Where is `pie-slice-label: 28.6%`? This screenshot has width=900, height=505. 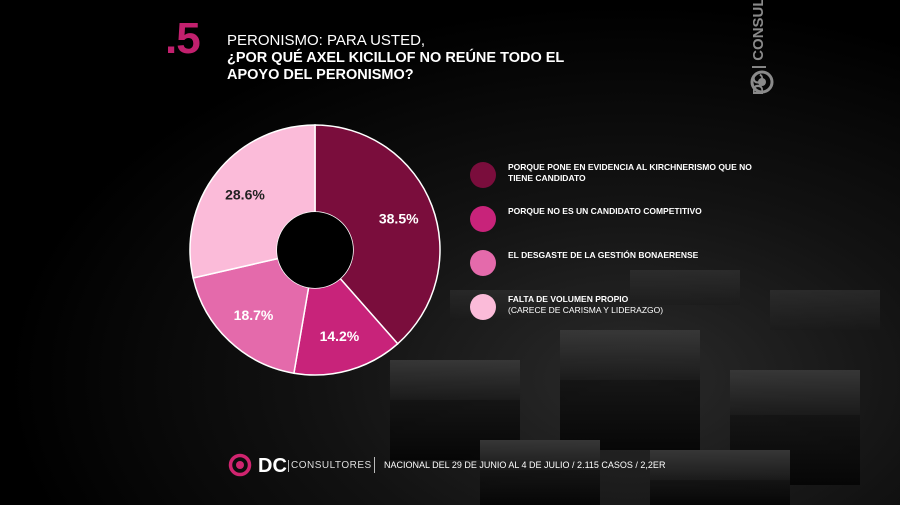 pie-slice-label: 28.6% is located at coordinates (245, 194).